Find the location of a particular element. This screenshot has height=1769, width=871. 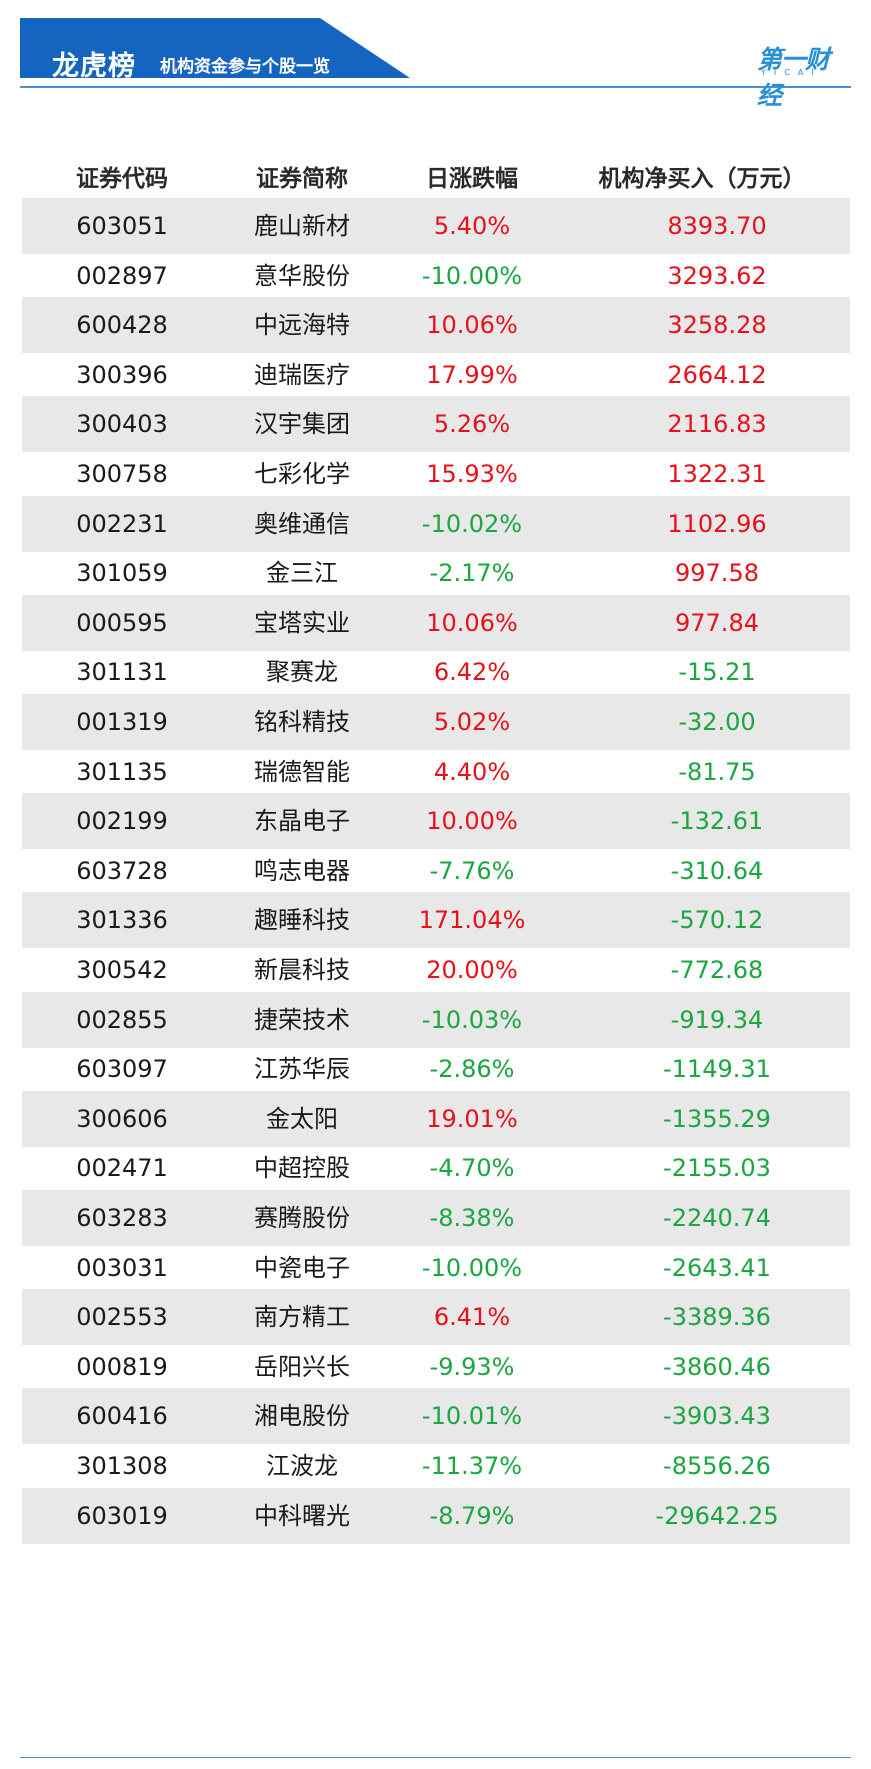

stock-code-cell: 002855 is located at coordinates (122, 1019).